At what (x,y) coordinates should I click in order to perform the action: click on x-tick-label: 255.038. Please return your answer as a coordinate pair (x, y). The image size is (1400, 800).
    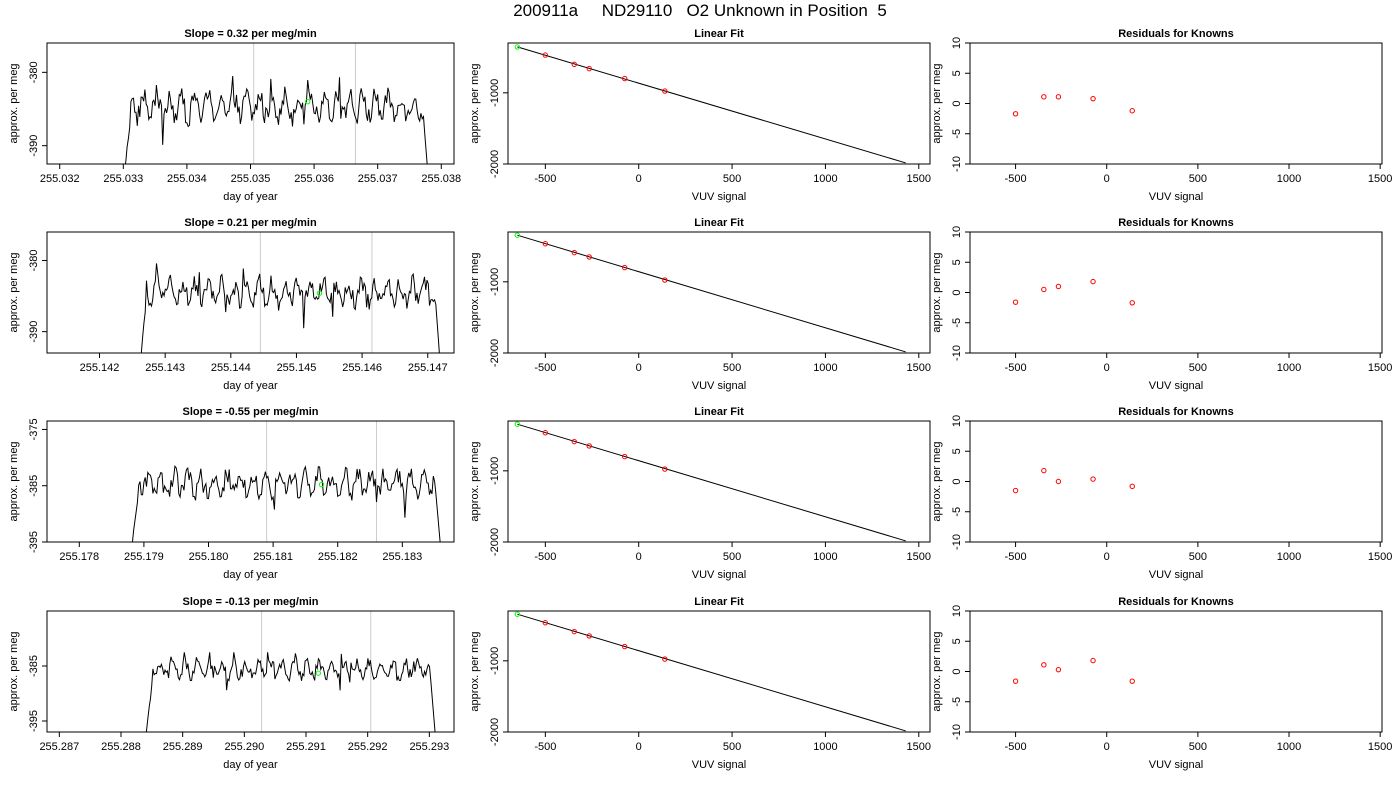
    Looking at the image, I should click on (441, 179).